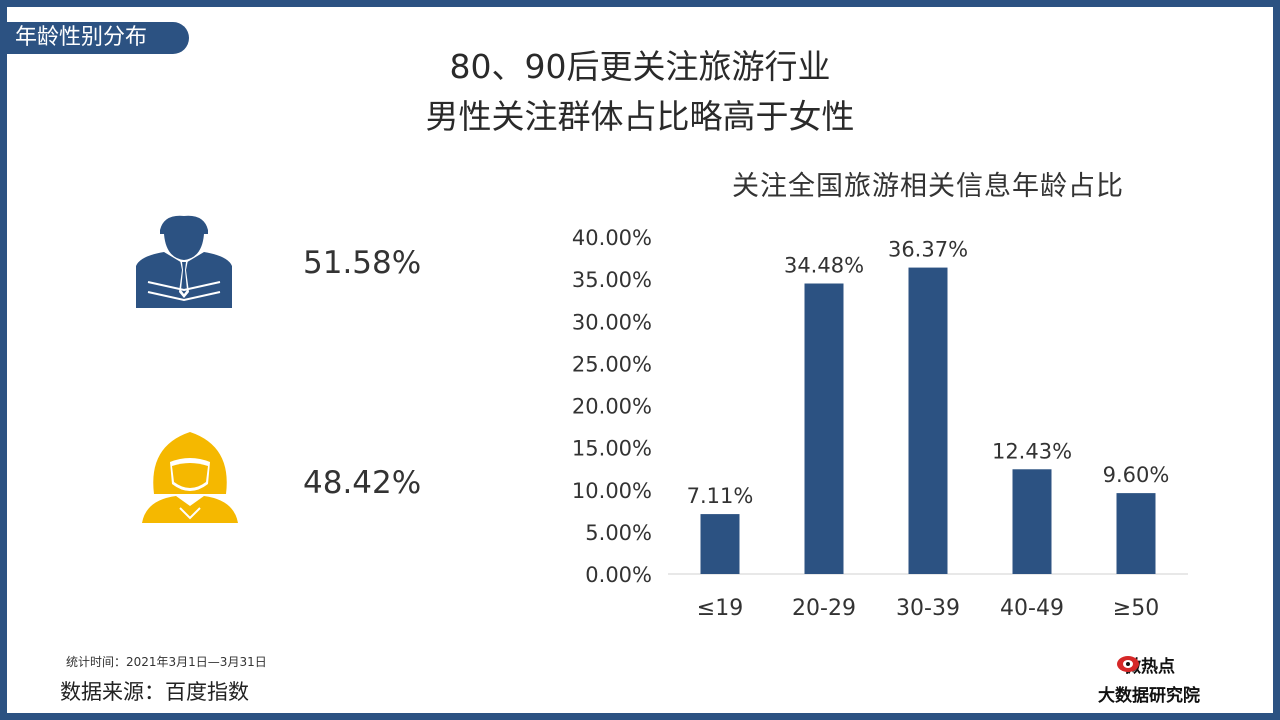  What do you see at coordinates (612, 364) in the screenshot?
I see `y-tick-label: 25.00%` at bounding box center [612, 364].